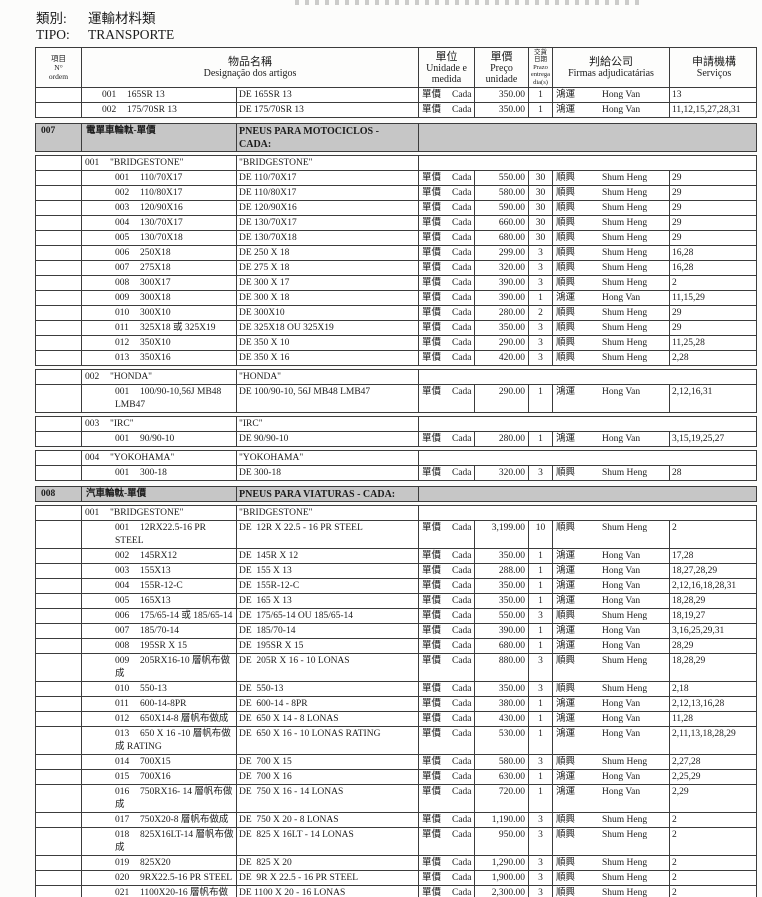 The width and height of the screenshot is (762, 897). What do you see at coordinates (327, 268) in the screenshot?
I see `designation-pt-cell: DE 275 X 18` at bounding box center [327, 268].